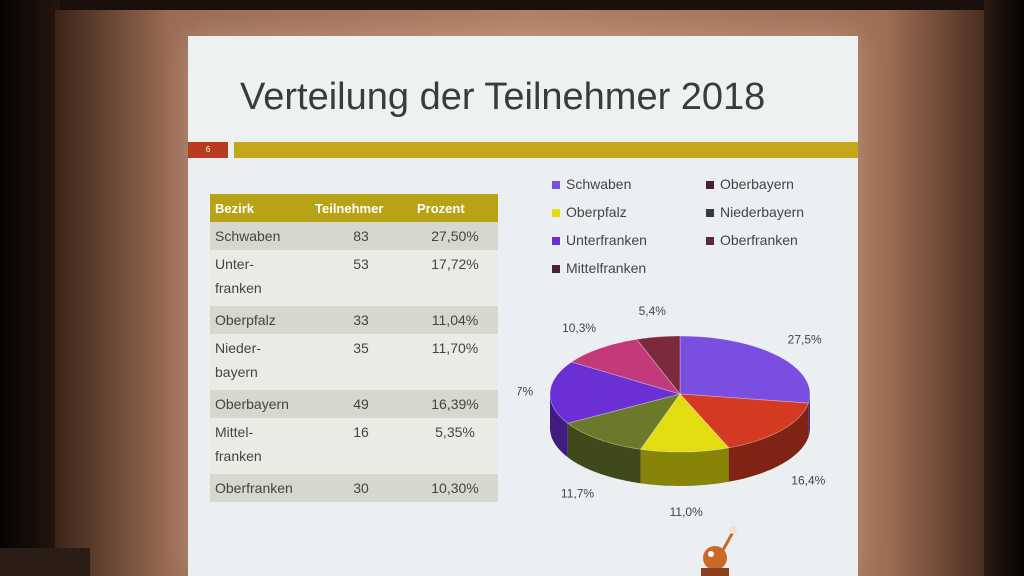 The width and height of the screenshot is (1024, 576). What do you see at coordinates (596, 212) in the screenshot?
I see `legend-label: Oberpfalz` at bounding box center [596, 212].